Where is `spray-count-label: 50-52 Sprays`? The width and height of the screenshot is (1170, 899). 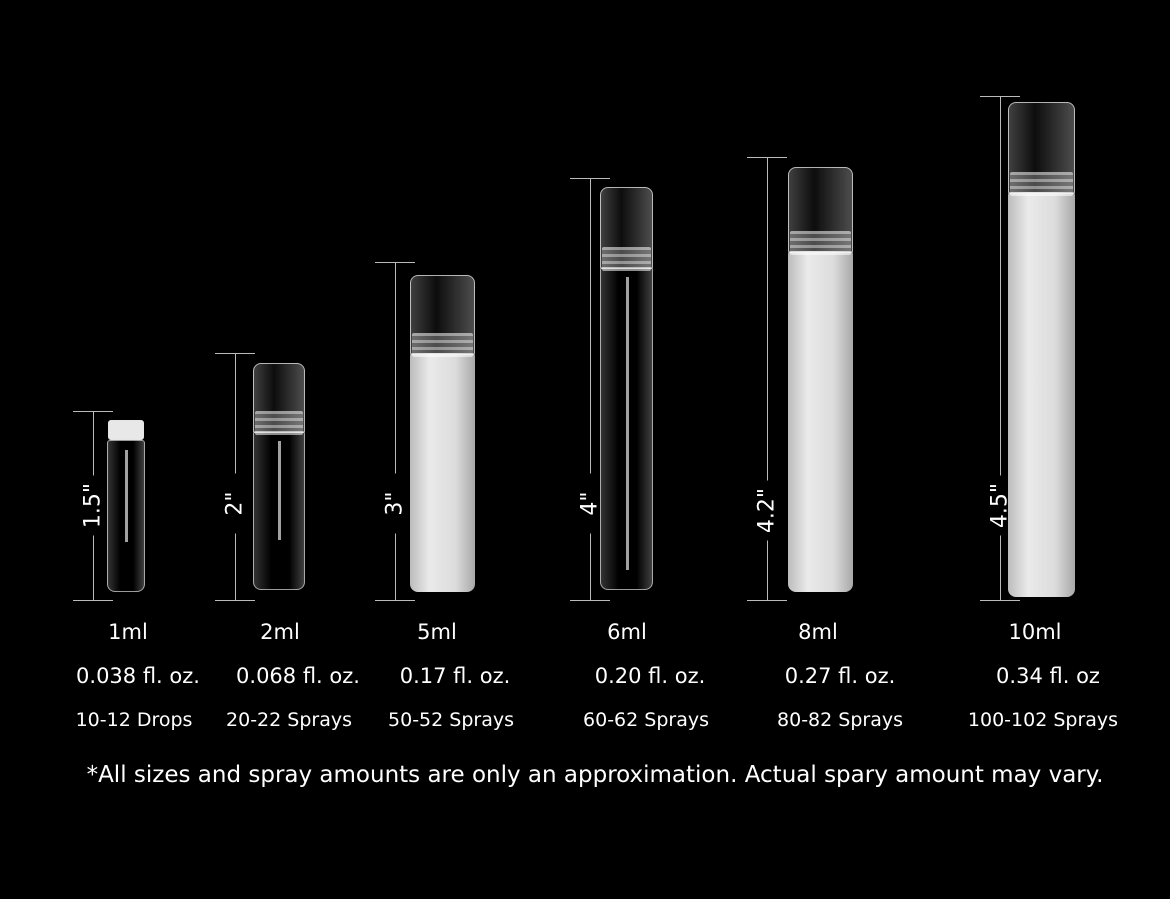 spray-count-label: 50-52 Sprays is located at coordinates (451, 720).